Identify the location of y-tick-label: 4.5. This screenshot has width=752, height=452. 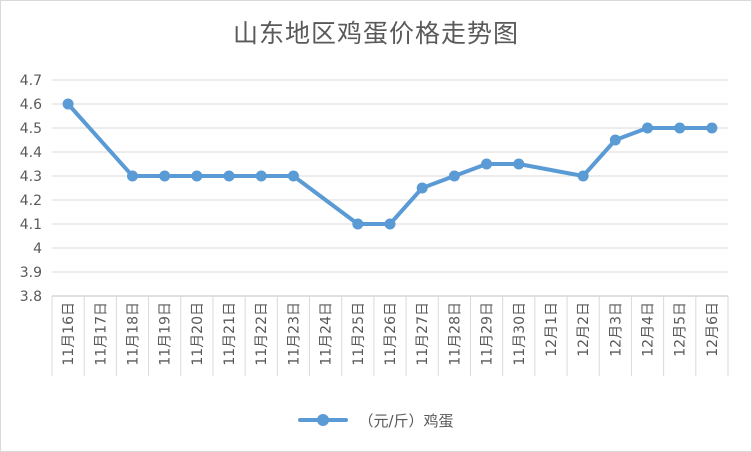
(31, 129).